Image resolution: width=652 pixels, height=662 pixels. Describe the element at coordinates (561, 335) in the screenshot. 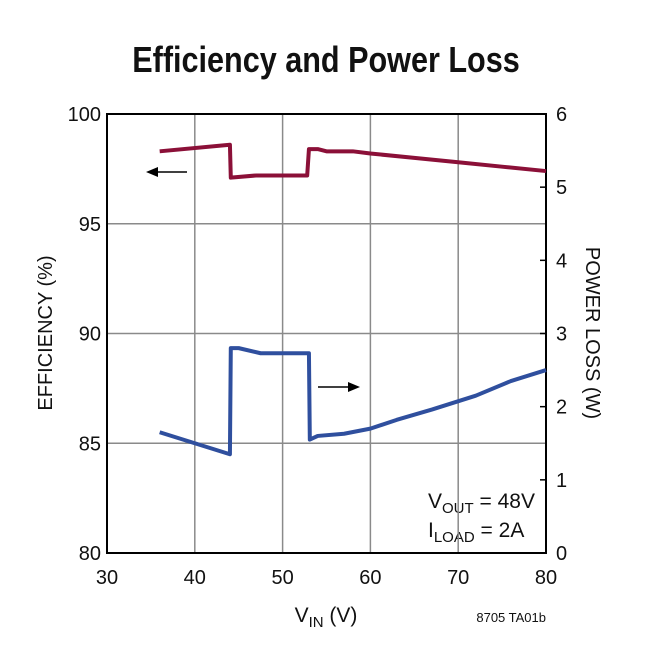

I see `y2-tick-label: 3` at that location.